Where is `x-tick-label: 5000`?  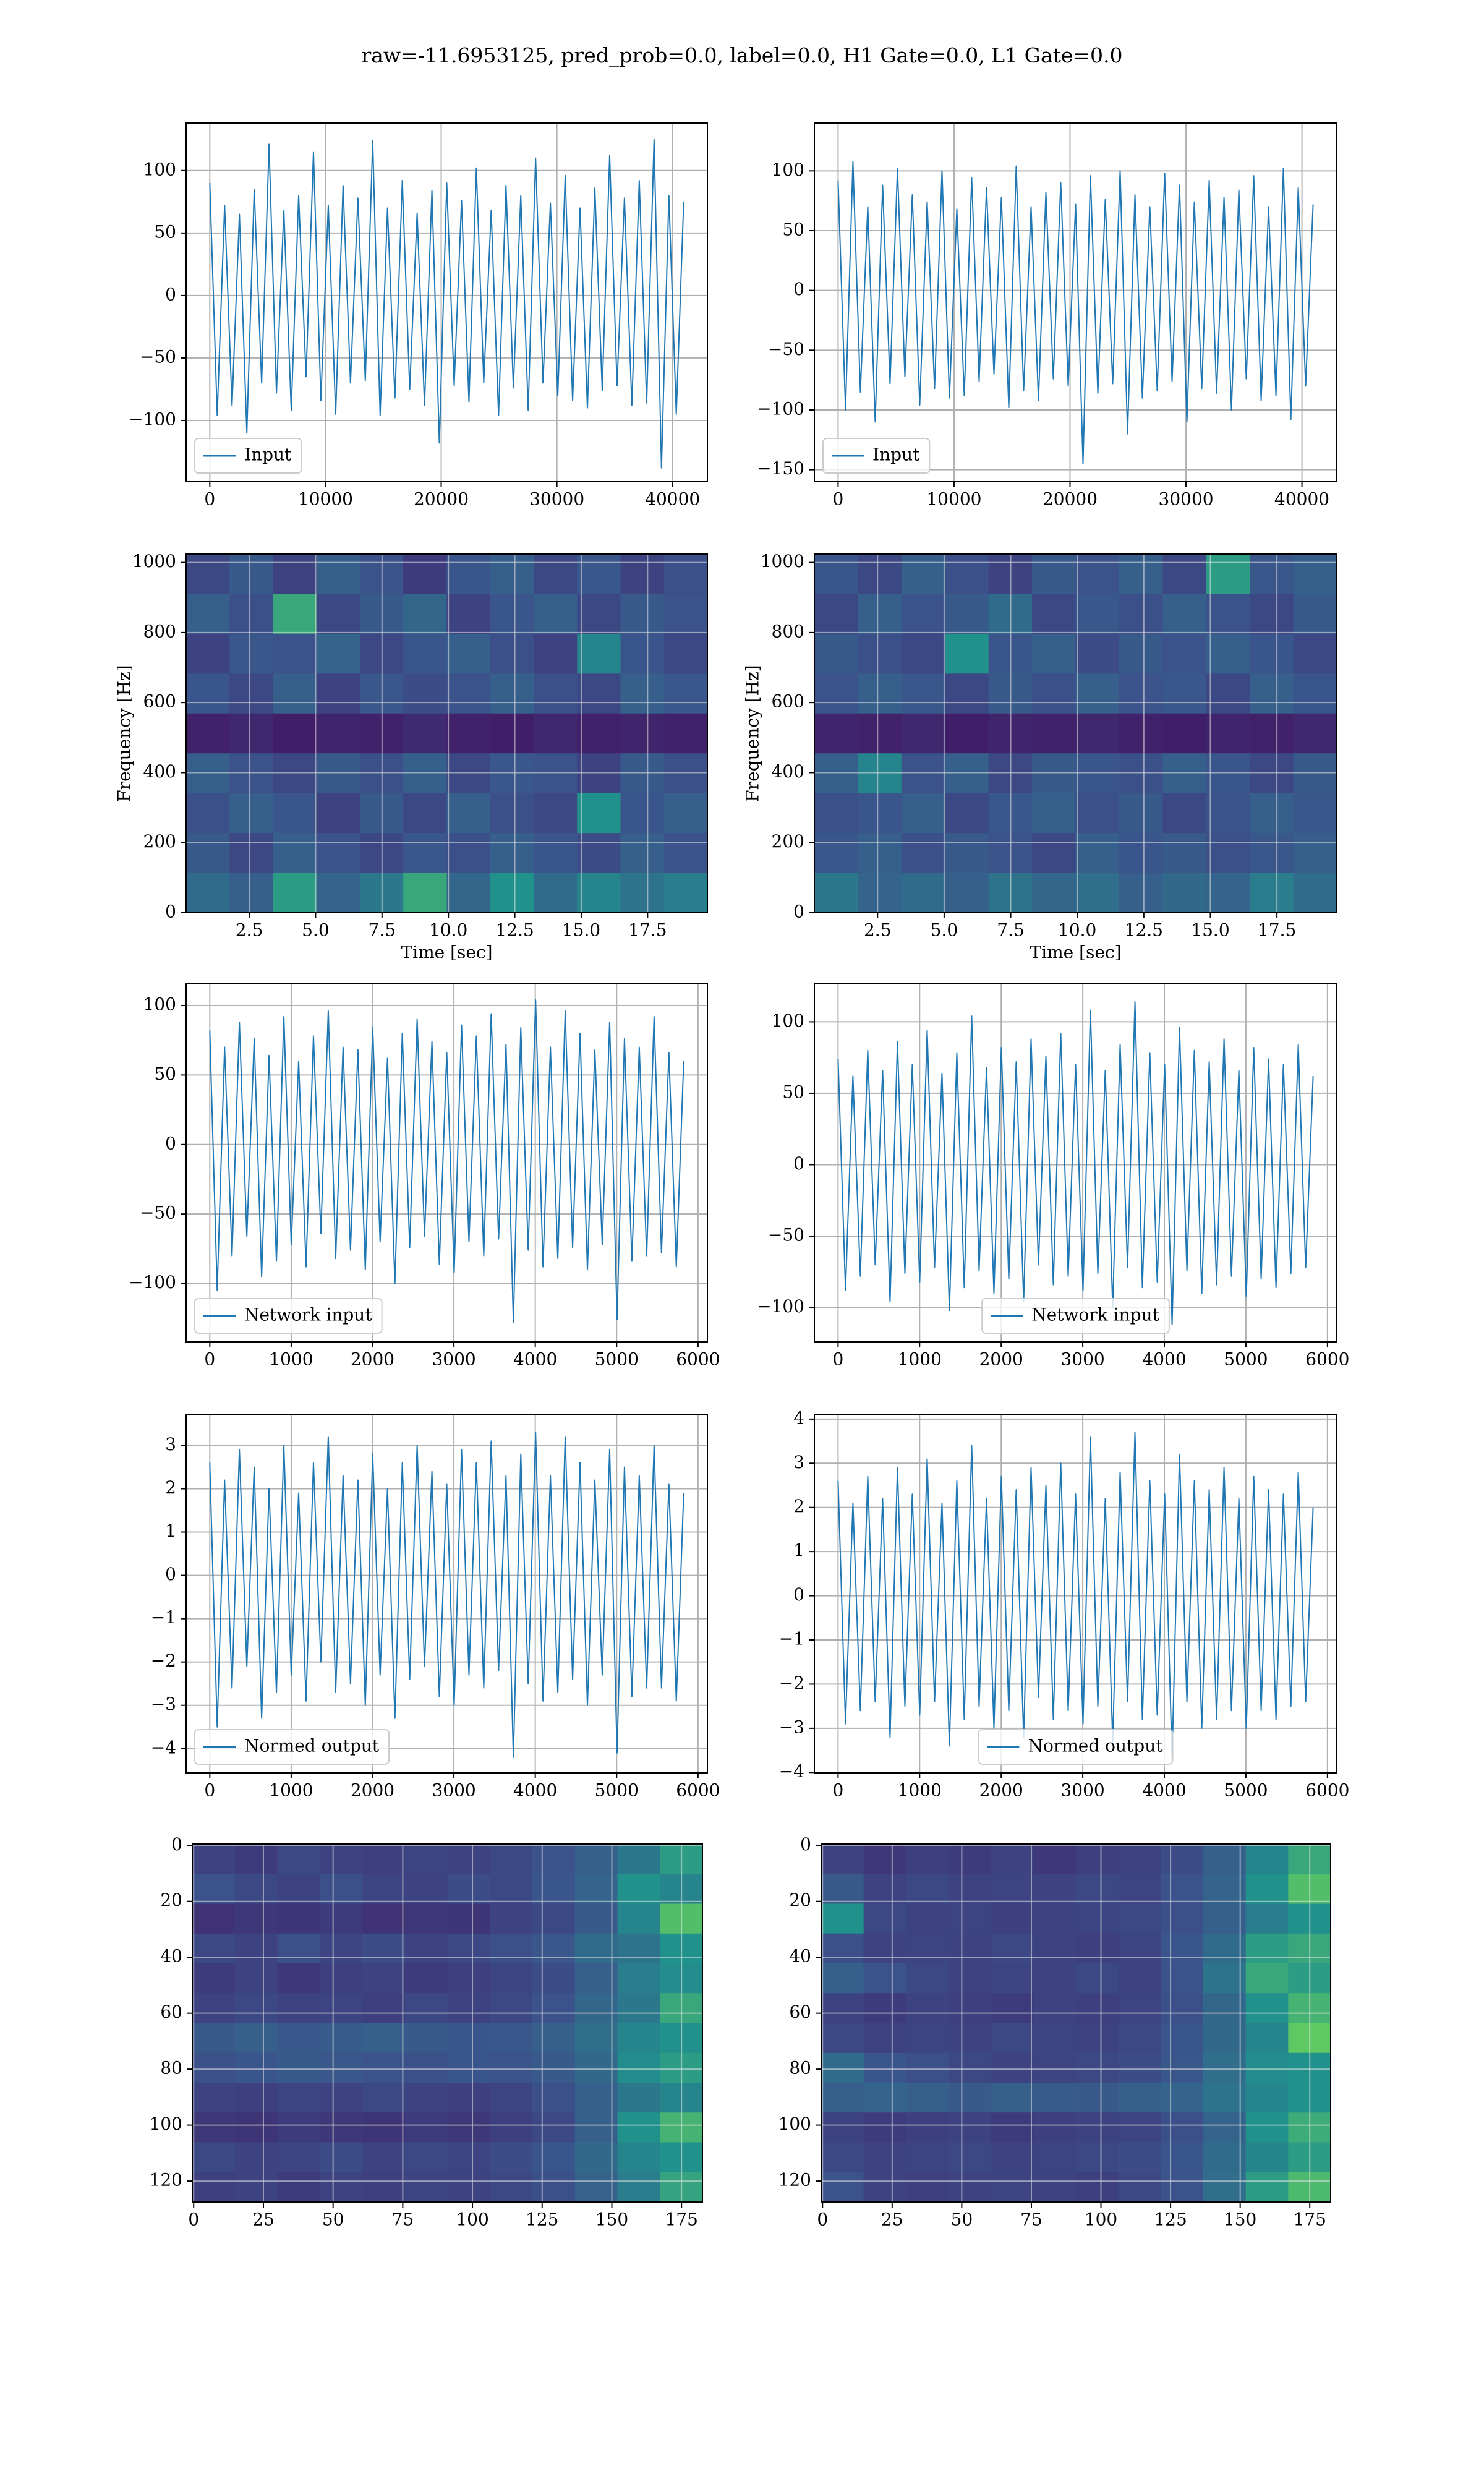 x-tick-label: 5000 is located at coordinates (1246, 1790).